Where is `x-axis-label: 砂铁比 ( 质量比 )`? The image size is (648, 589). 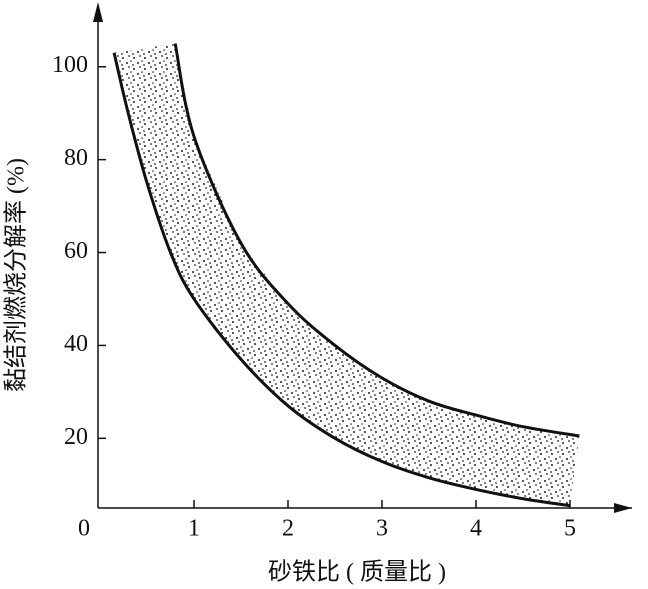
x-axis-label: 砂铁比 ( 质量比 ) is located at coordinates (357, 572).